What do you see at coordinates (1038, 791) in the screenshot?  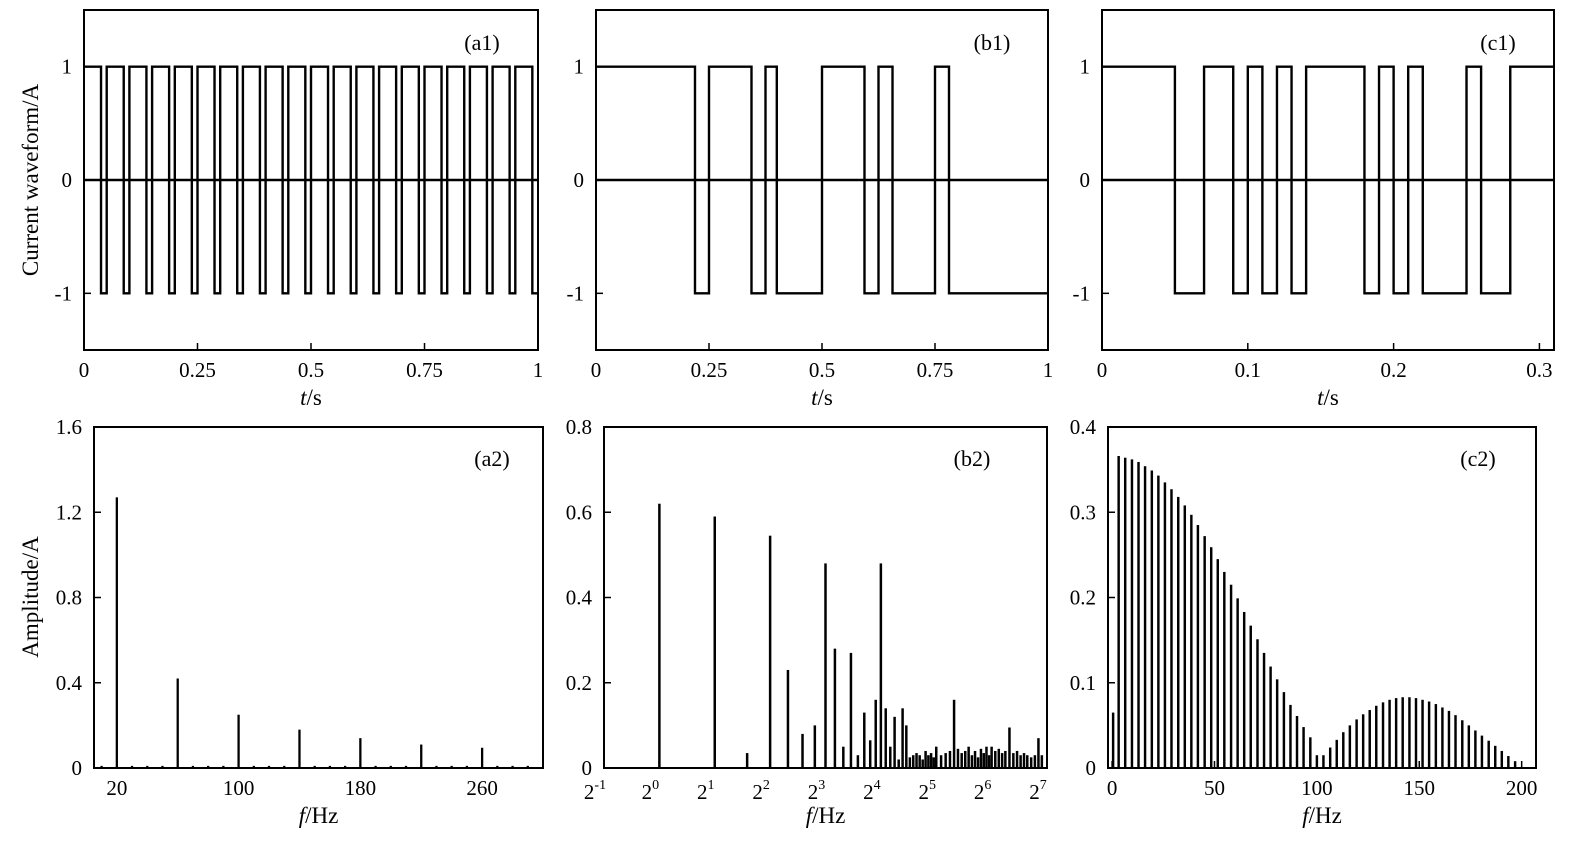 I see `x-tick-label: 27` at bounding box center [1038, 791].